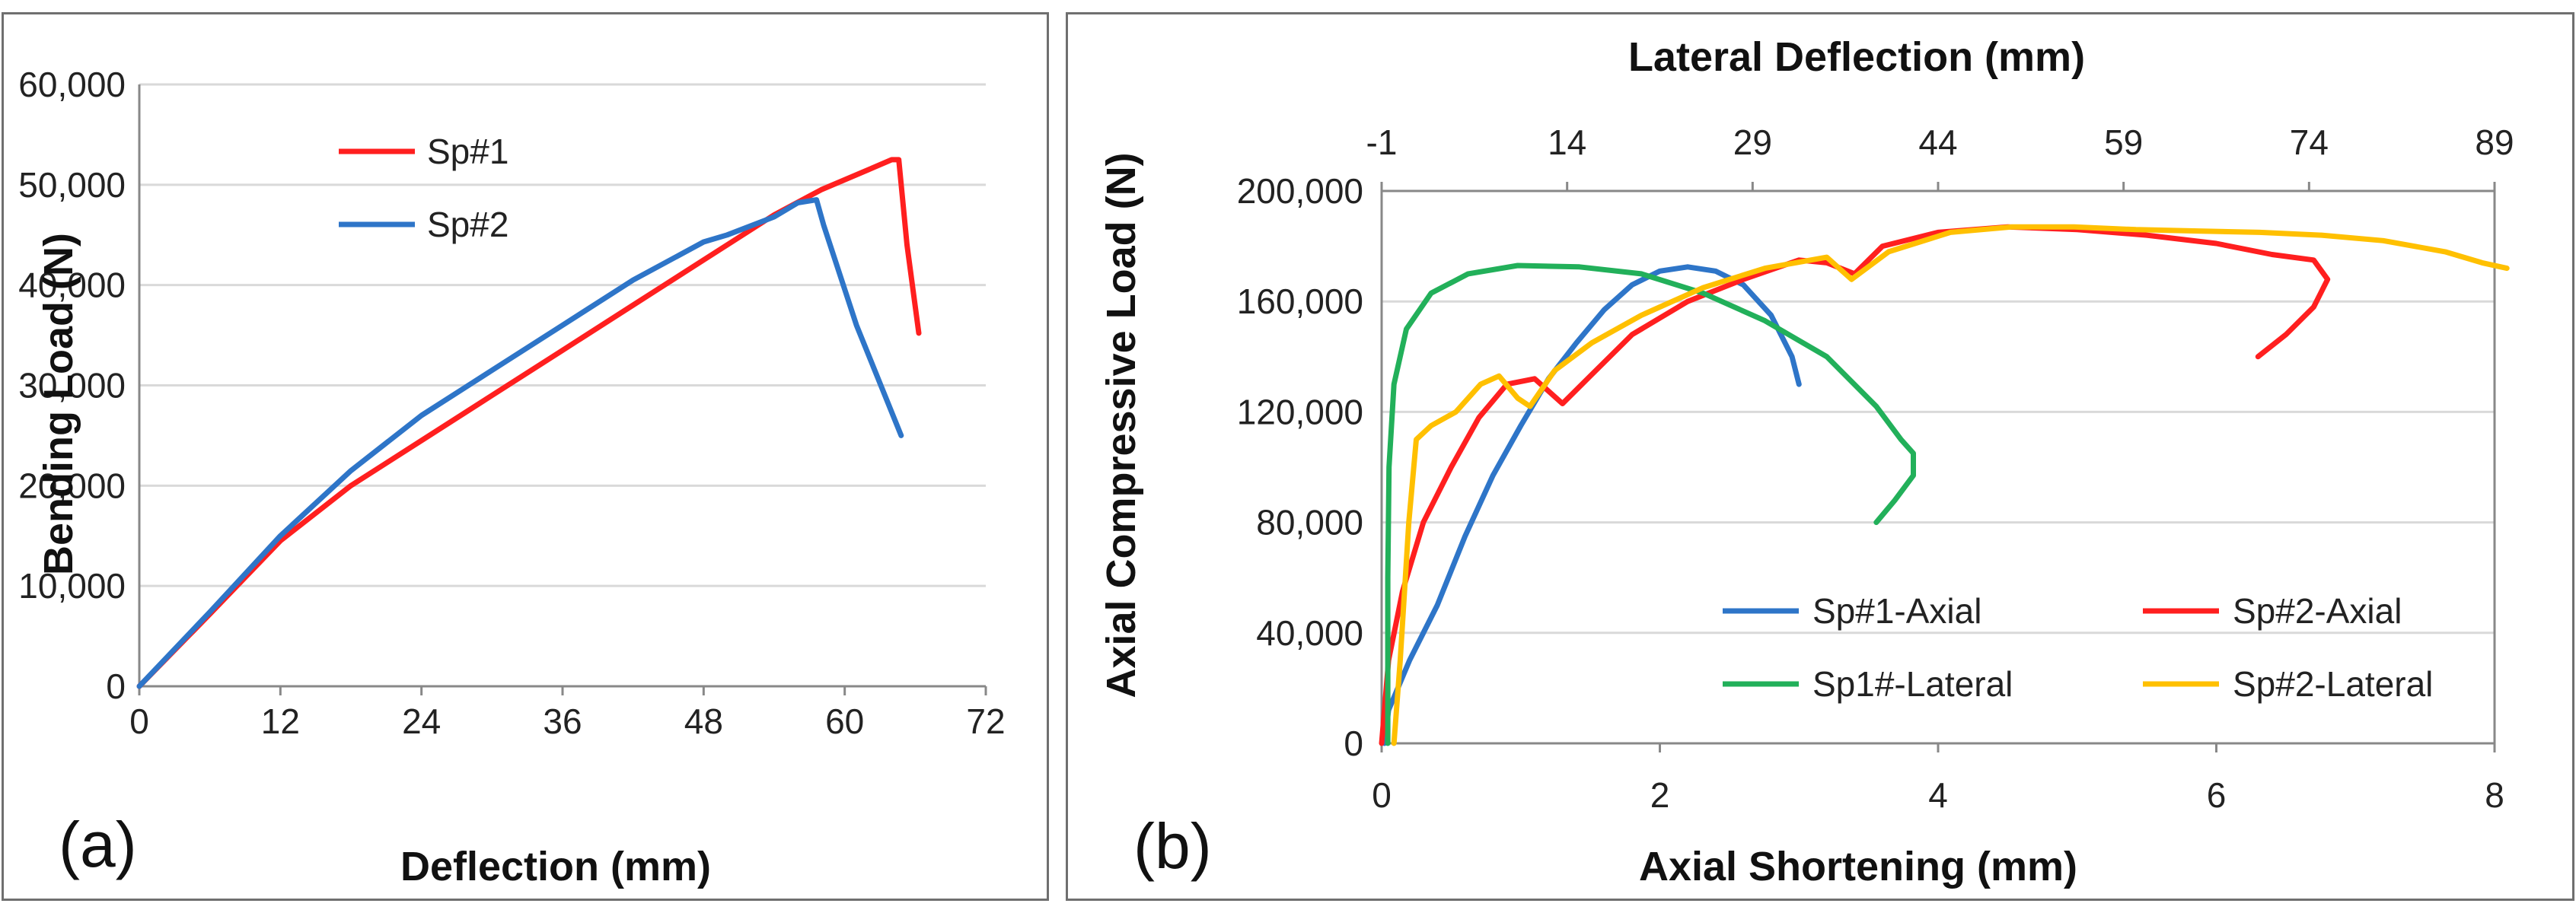 This screenshot has width=2576, height=913. What do you see at coordinates (1857, 57) in the screenshot?
I see `top-x-axis-title: Lateral Deflection (mm)` at bounding box center [1857, 57].